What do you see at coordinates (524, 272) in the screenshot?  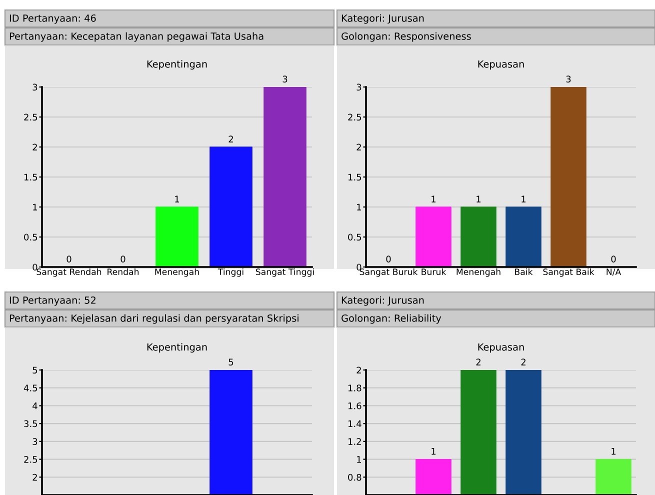 I see `x-tick-label: Baik` at bounding box center [524, 272].